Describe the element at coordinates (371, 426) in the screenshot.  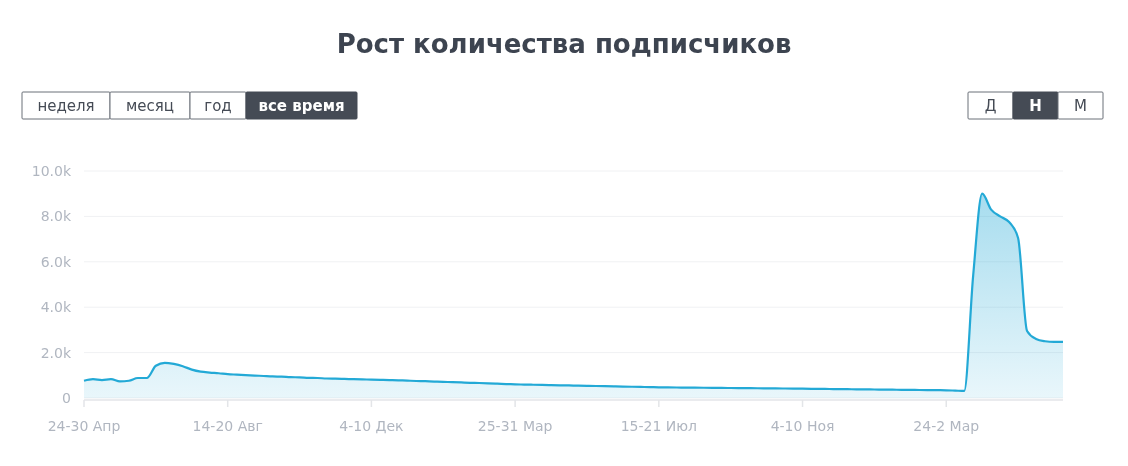
I see `x-tick-label: 4-10 Дек` at that location.